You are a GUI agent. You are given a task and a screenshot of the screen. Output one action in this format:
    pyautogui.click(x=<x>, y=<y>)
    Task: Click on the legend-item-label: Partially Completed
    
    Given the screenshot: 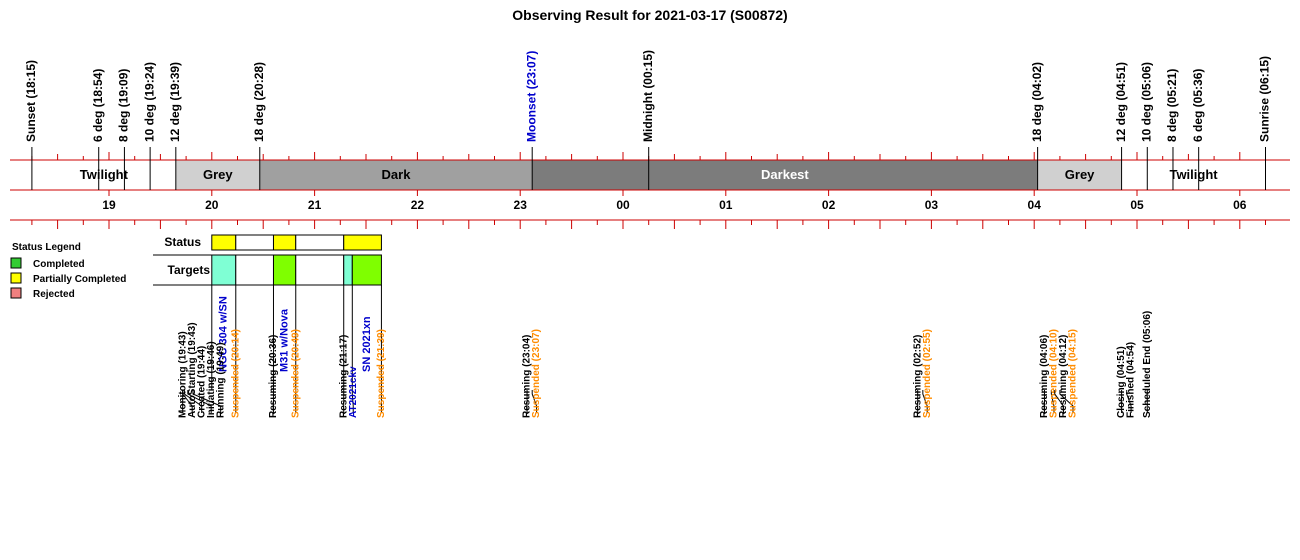 What is the action you would take?
    pyautogui.click(x=79, y=279)
    